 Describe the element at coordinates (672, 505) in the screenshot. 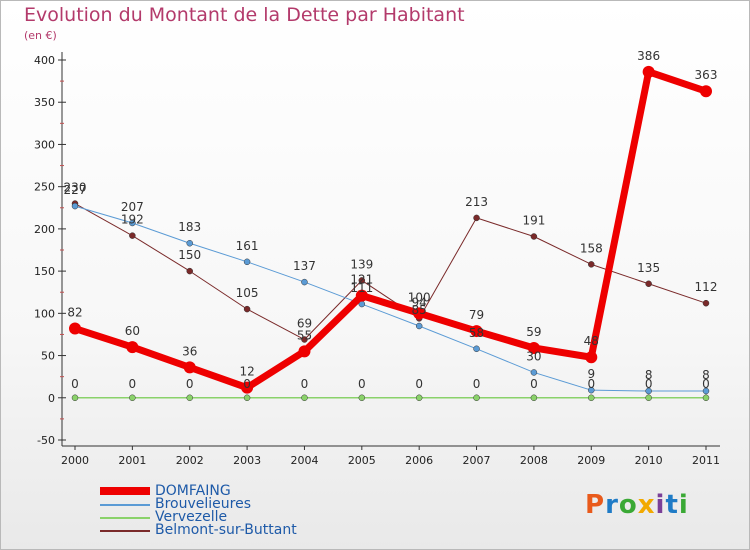

I see `logo-letter: t` at that location.